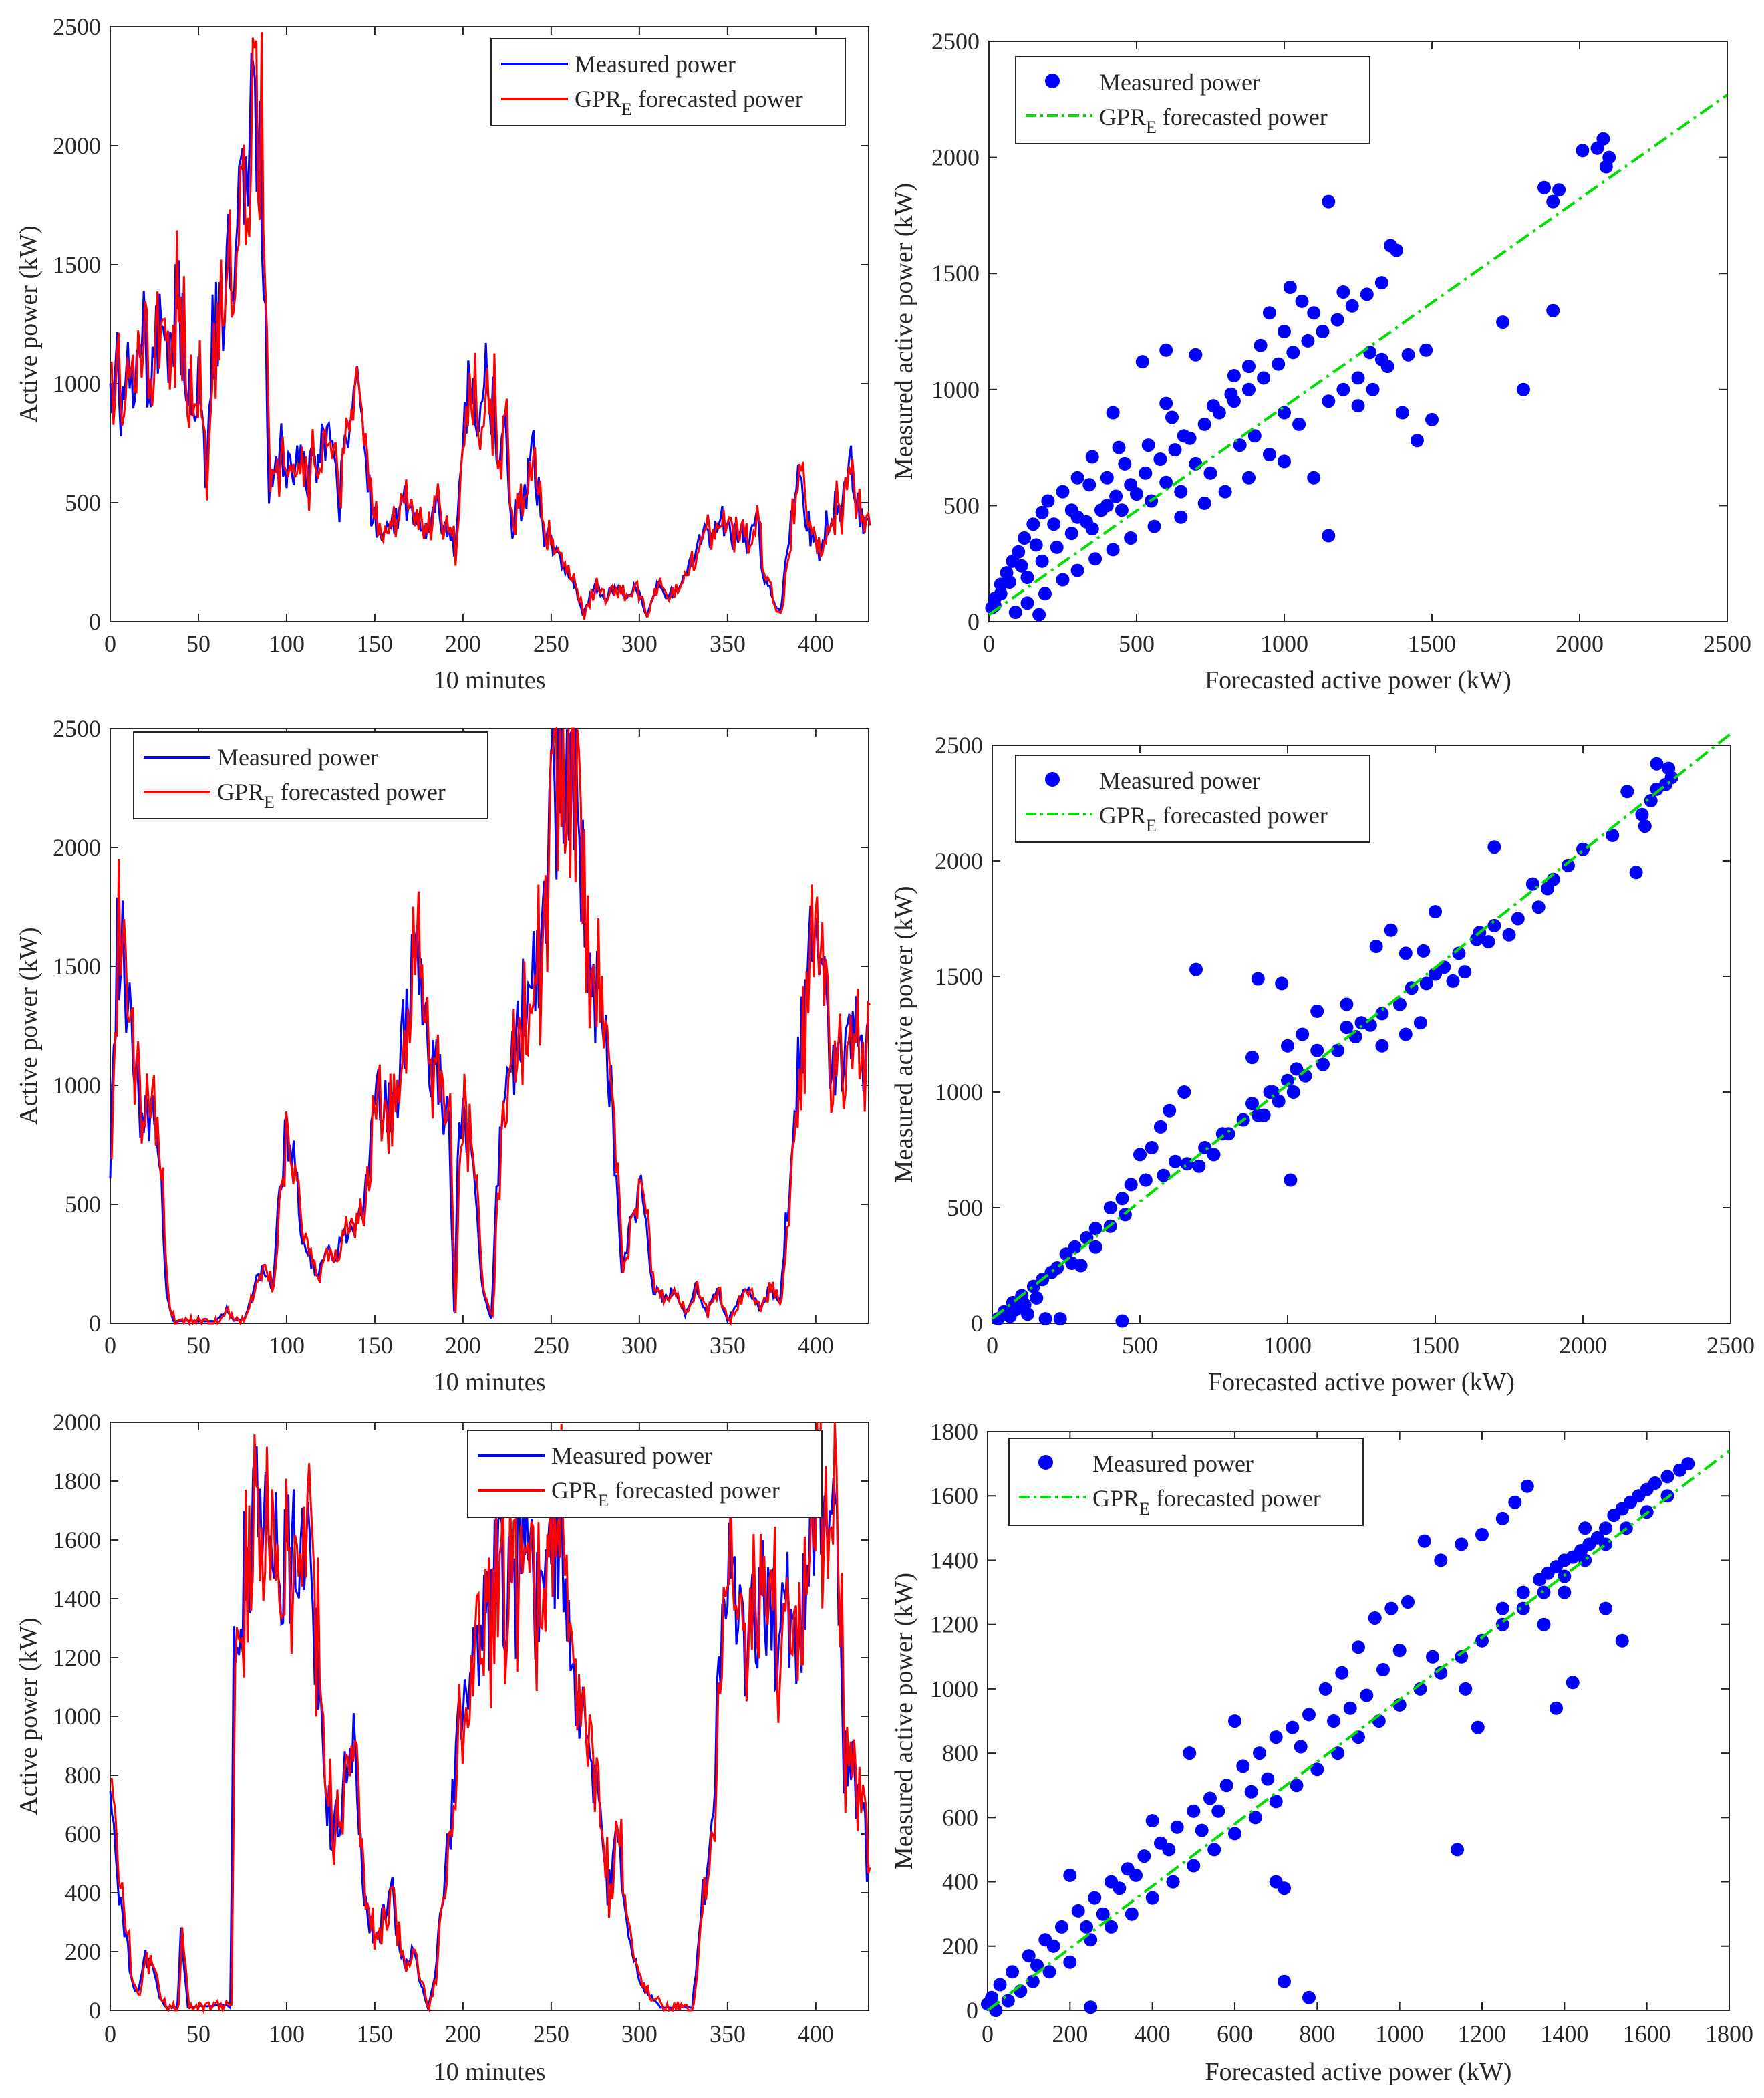 This screenshot has height=2098, width=1764. Describe the element at coordinates (490, 1727) in the screenshot. I see `measured-power-line` at that location.